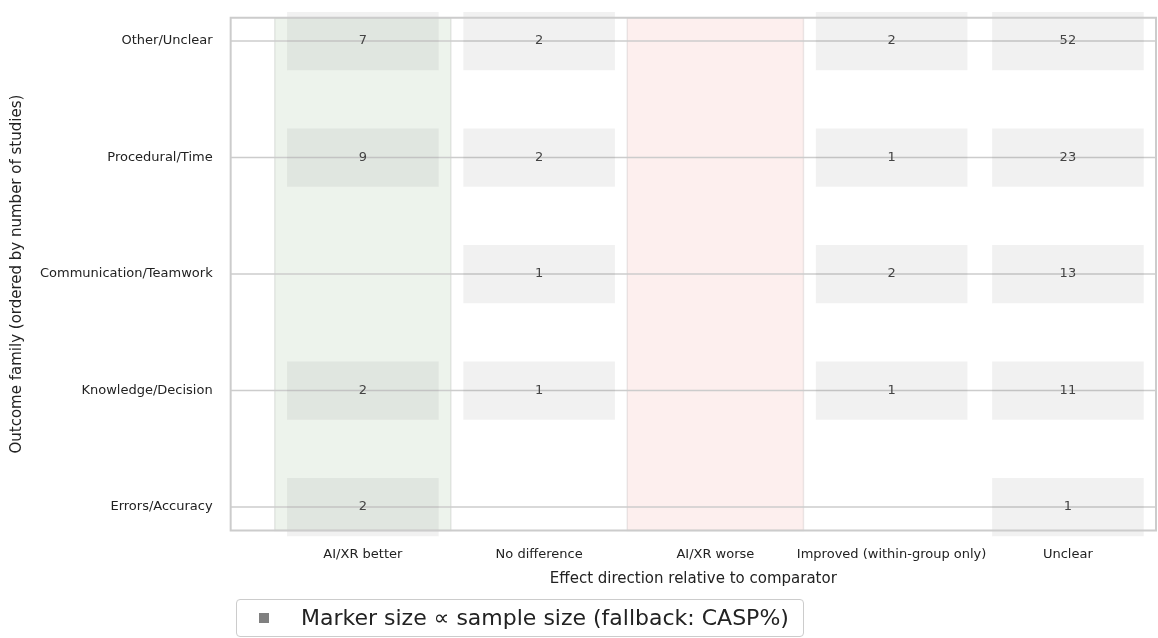 The height and width of the screenshot is (638, 1158). I want to click on x-tick-label: AI/XR better, so click(363, 553).